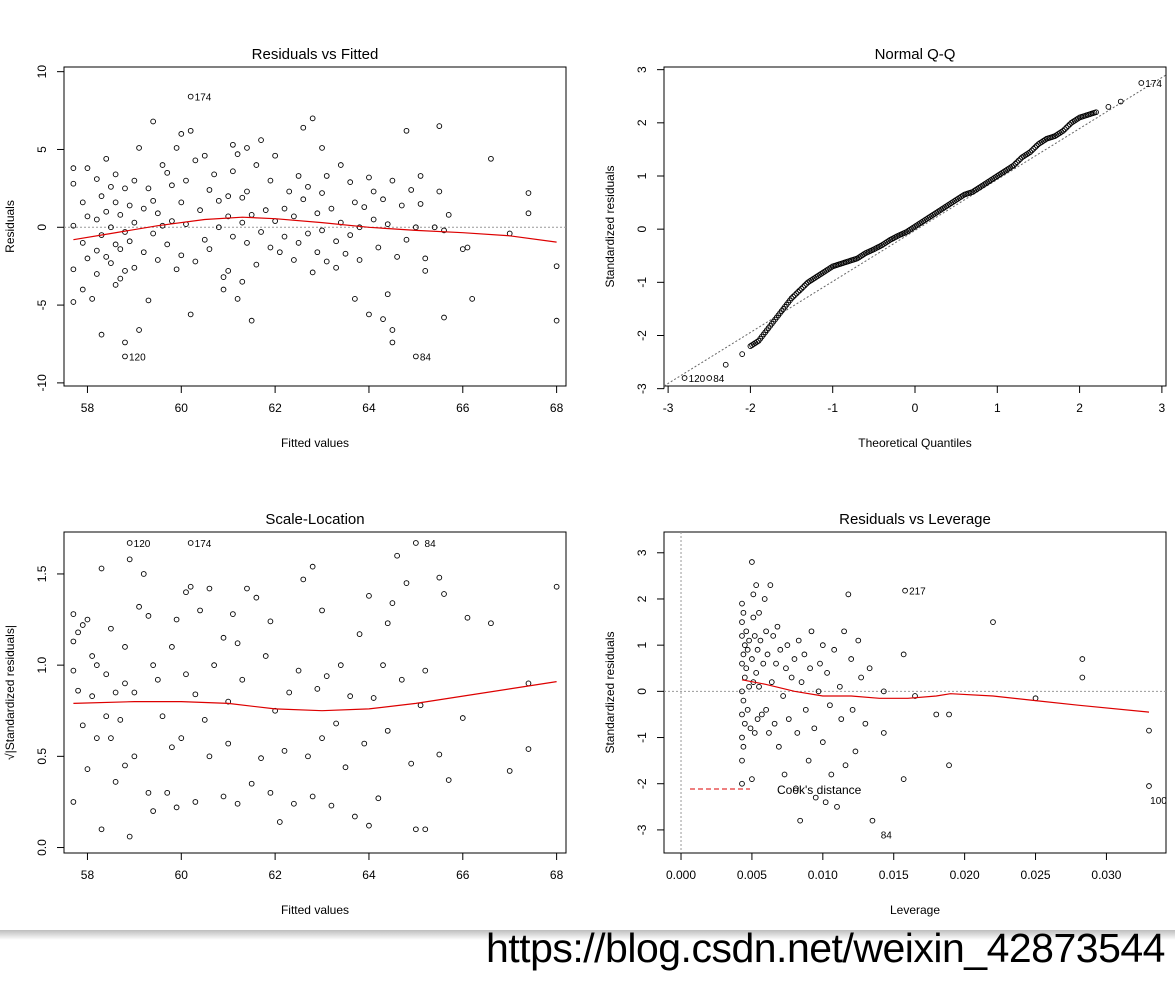  What do you see at coordinates (463, 875) in the screenshot?
I see `x-tick-label: 66` at bounding box center [463, 875].